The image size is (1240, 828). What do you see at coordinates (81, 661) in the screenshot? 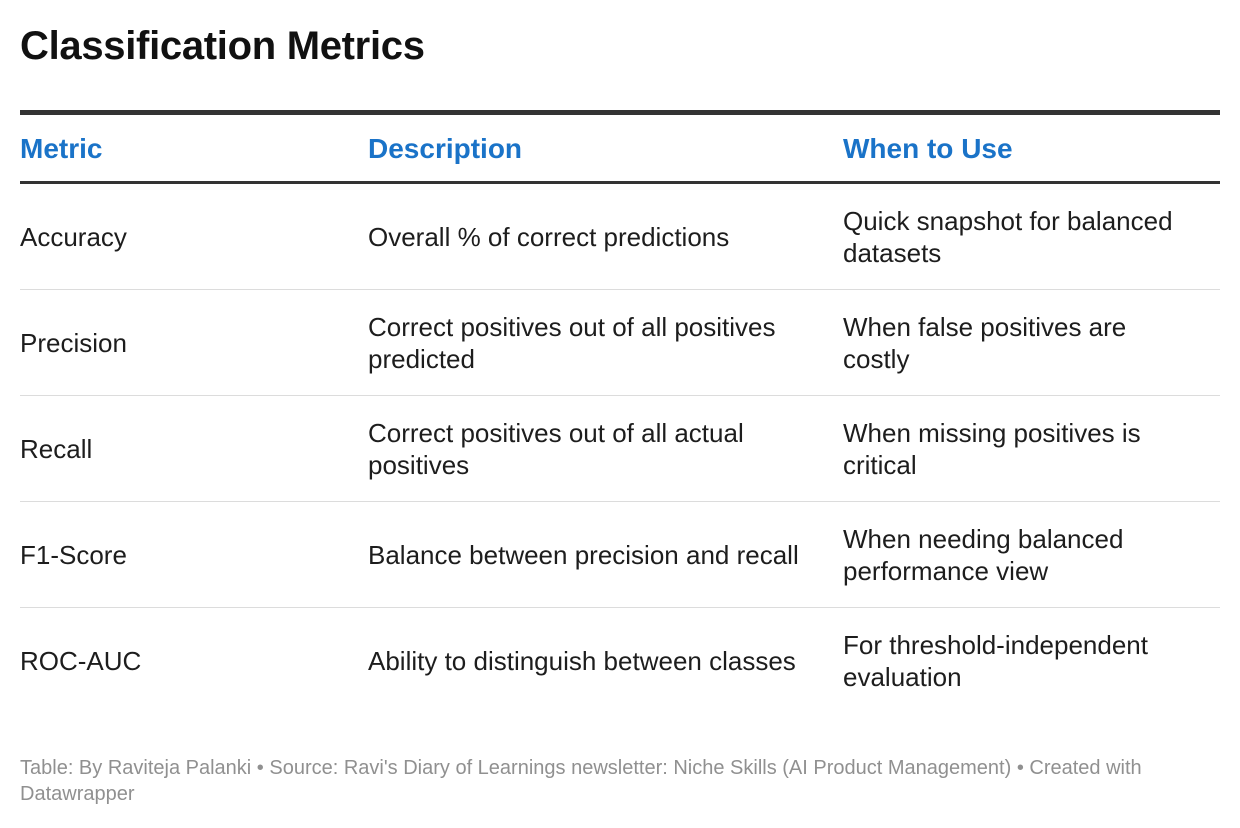
I see `cell-metric: ROC-AUC` at bounding box center [81, 661].